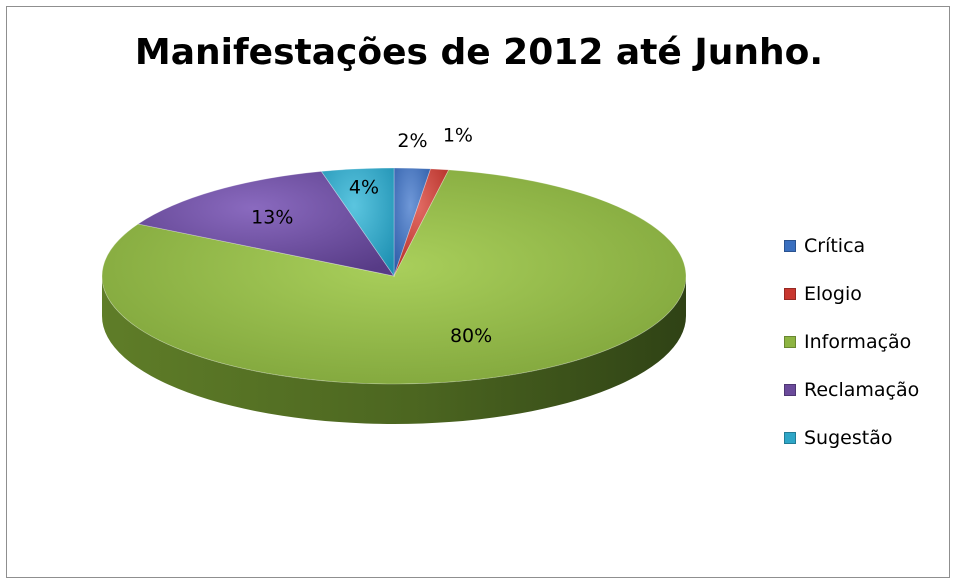 The image size is (958, 586). I want to click on legend-swatch-informacao, so click(790, 342).